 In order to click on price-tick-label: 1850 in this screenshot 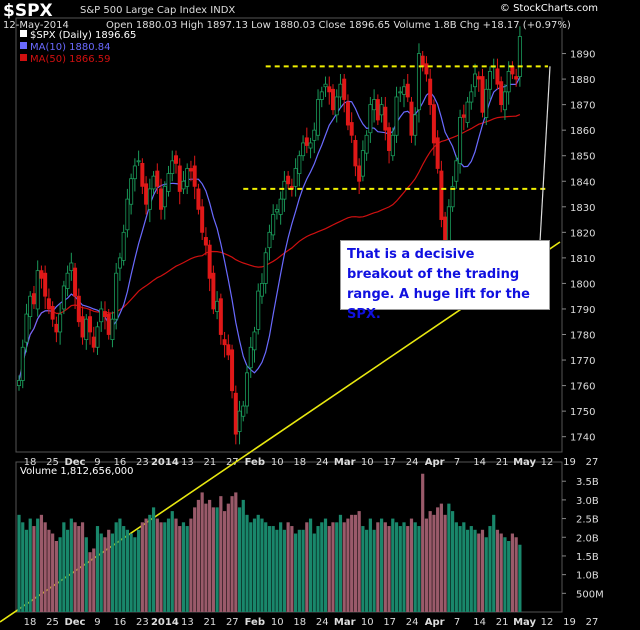, I will do `click(582, 157)`.